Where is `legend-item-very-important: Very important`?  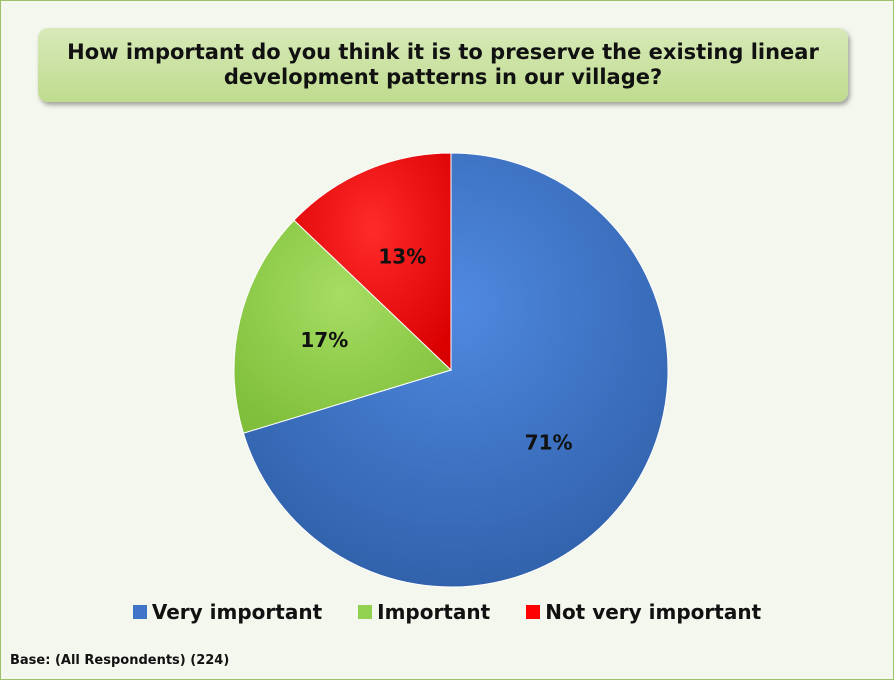 legend-item-very-important: Very important is located at coordinates (227, 612).